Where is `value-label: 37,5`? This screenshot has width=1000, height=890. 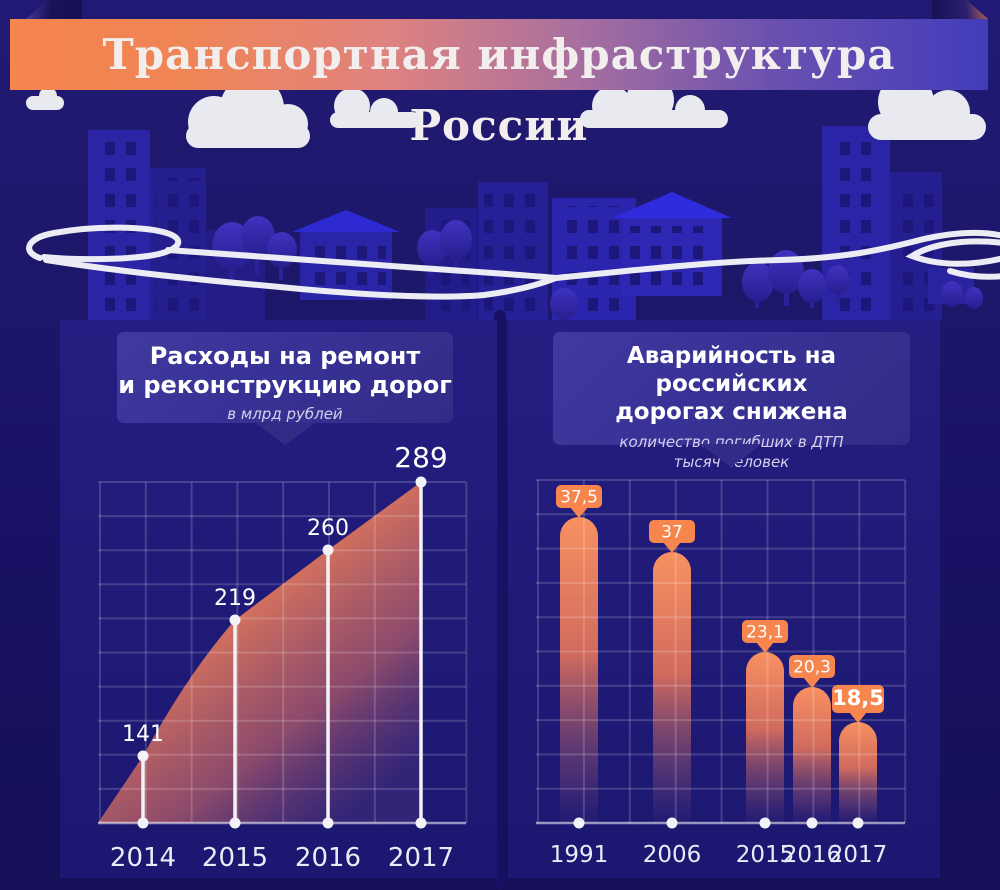 value-label: 37,5 is located at coordinates (579, 498).